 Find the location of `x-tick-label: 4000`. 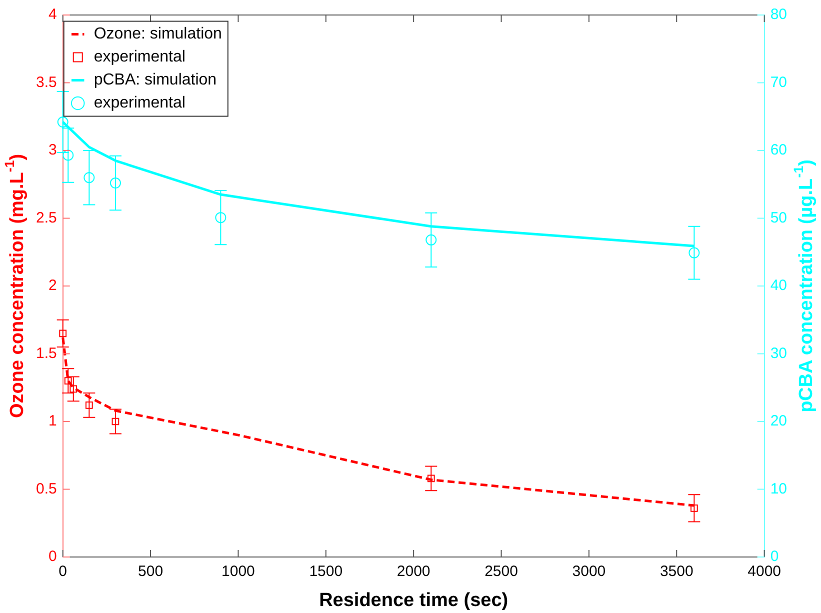

x-tick-label: 4000 is located at coordinates (765, 571).